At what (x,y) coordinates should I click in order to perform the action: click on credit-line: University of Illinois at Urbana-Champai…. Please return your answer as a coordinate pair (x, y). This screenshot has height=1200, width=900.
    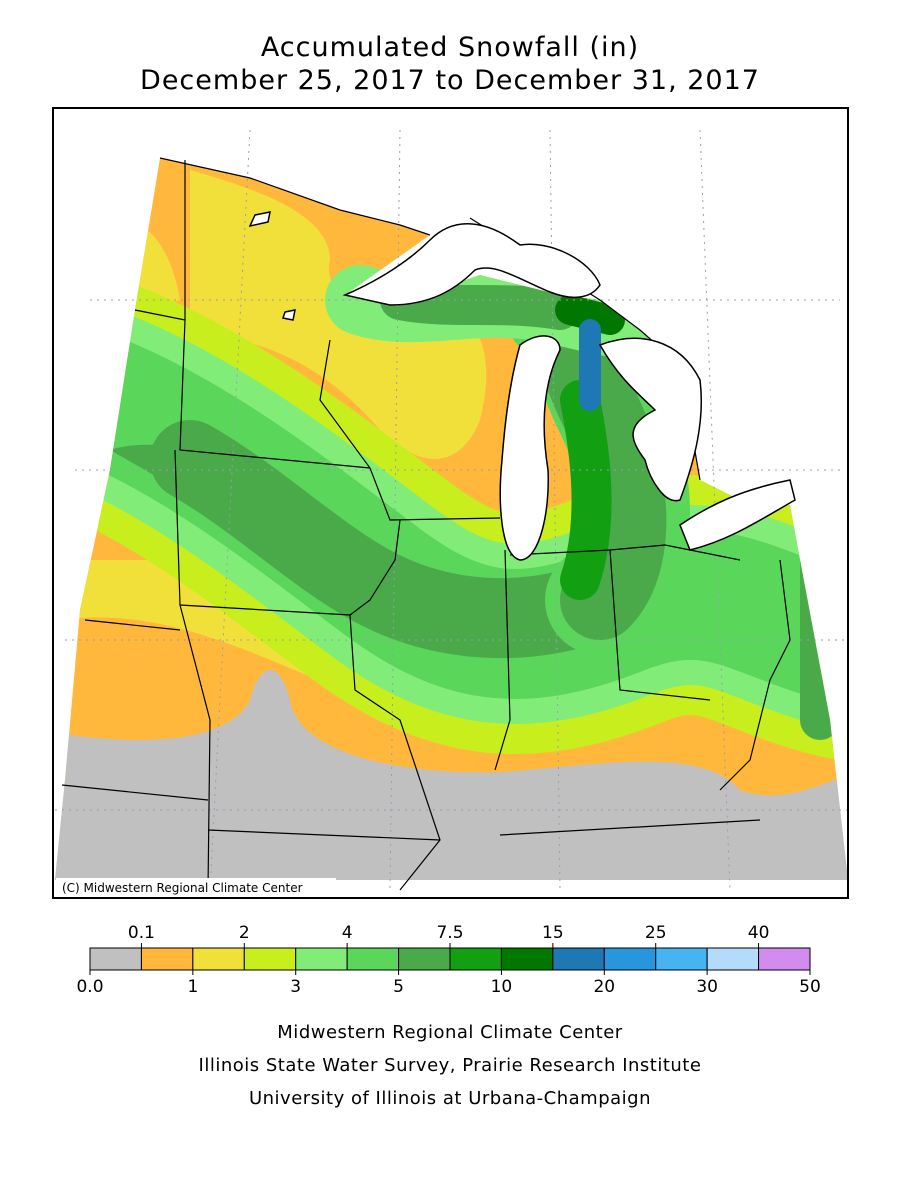
    Looking at the image, I should click on (450, 1098).